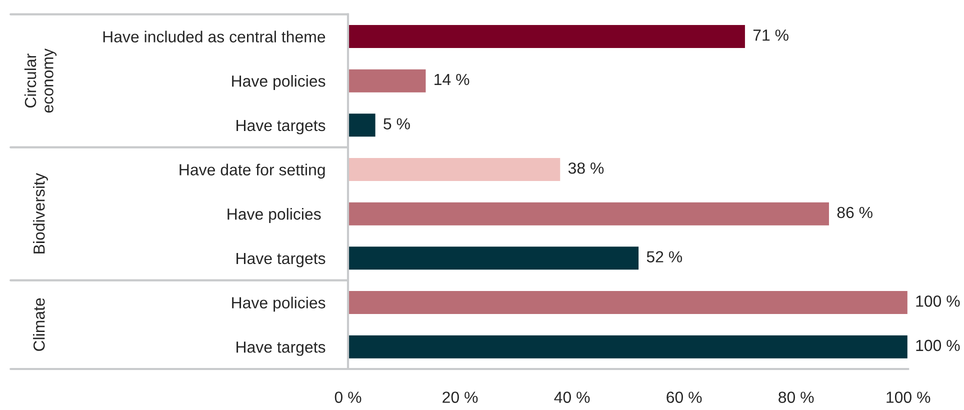  I want to click on text: Circular economy, so click(40, 80).